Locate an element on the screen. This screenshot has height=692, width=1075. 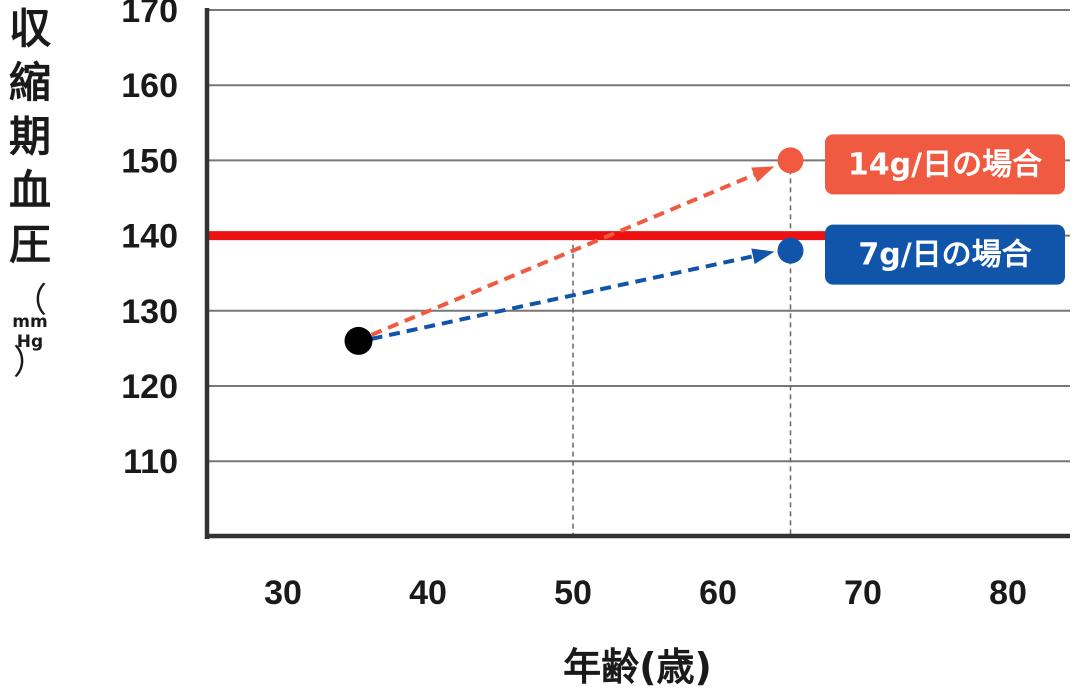
y-axis-unit-open-paren: （ is located at coordinates (30, 301).